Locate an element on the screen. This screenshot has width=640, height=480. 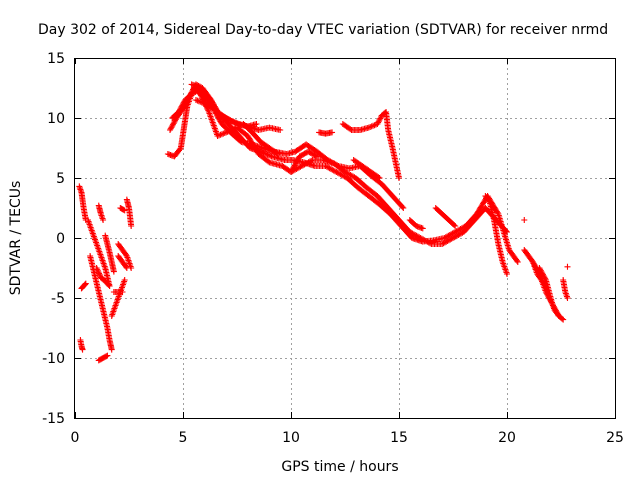
x-tick-label: 10 is located at coordinates (291, 438).